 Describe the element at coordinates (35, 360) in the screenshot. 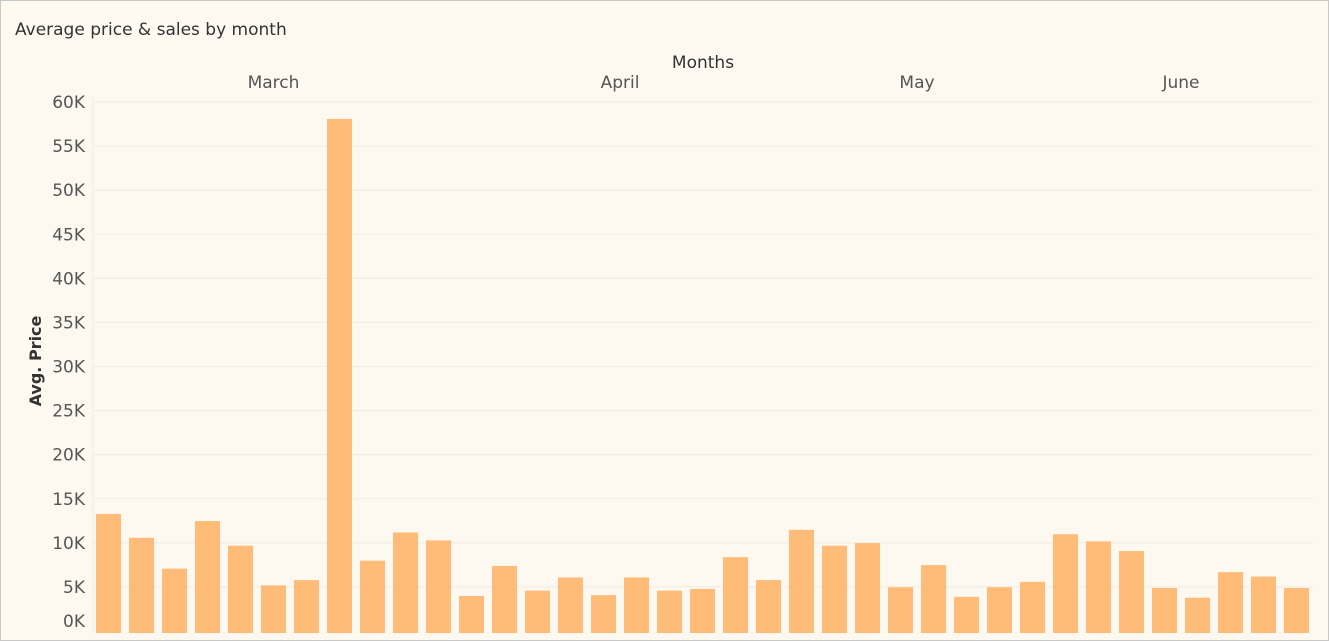

I see `y-axis-title: Avg. Price` at that location.